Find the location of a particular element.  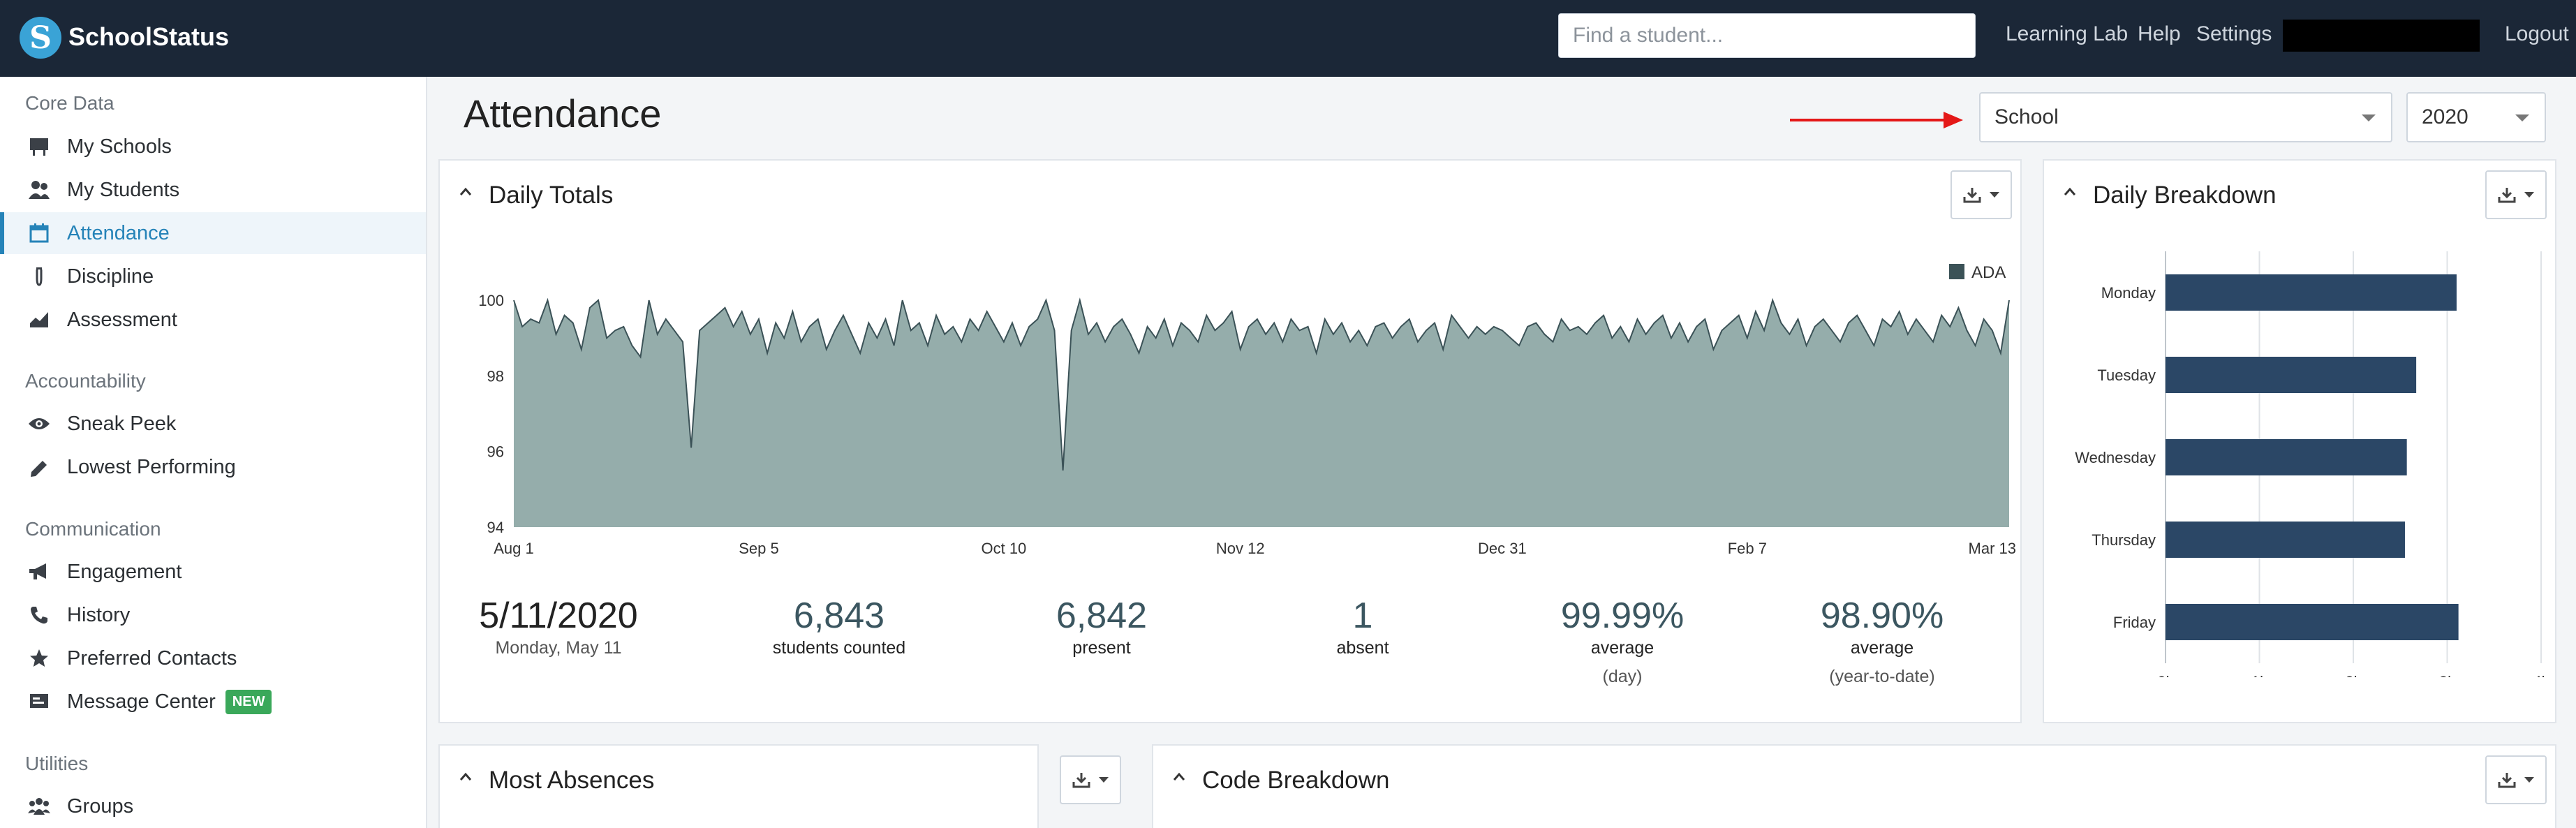

y-tick-label: 98 is located at coordinates (495, 376).